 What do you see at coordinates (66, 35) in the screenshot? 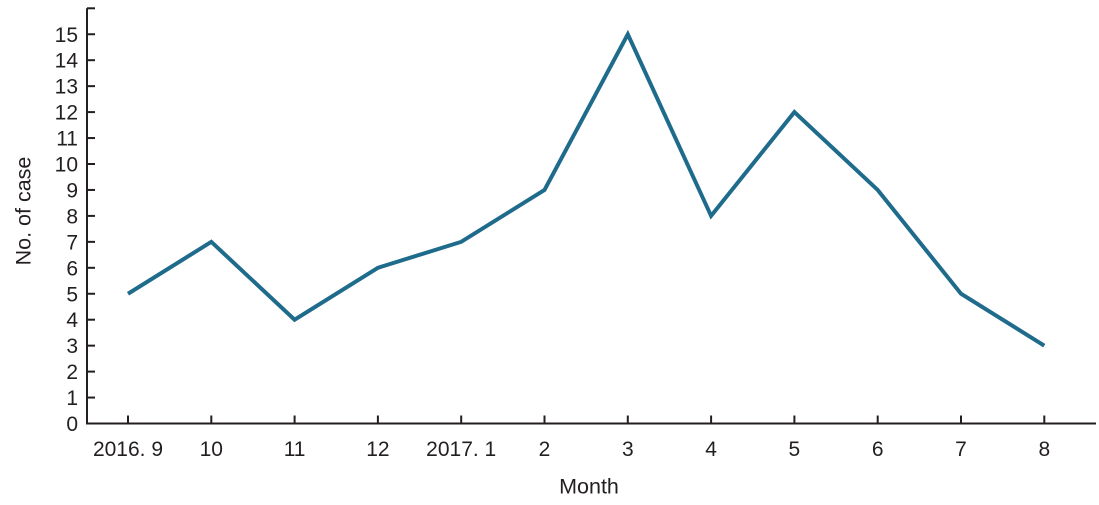
I see `y-tick-label: 15` at bounding box center [66, 35].